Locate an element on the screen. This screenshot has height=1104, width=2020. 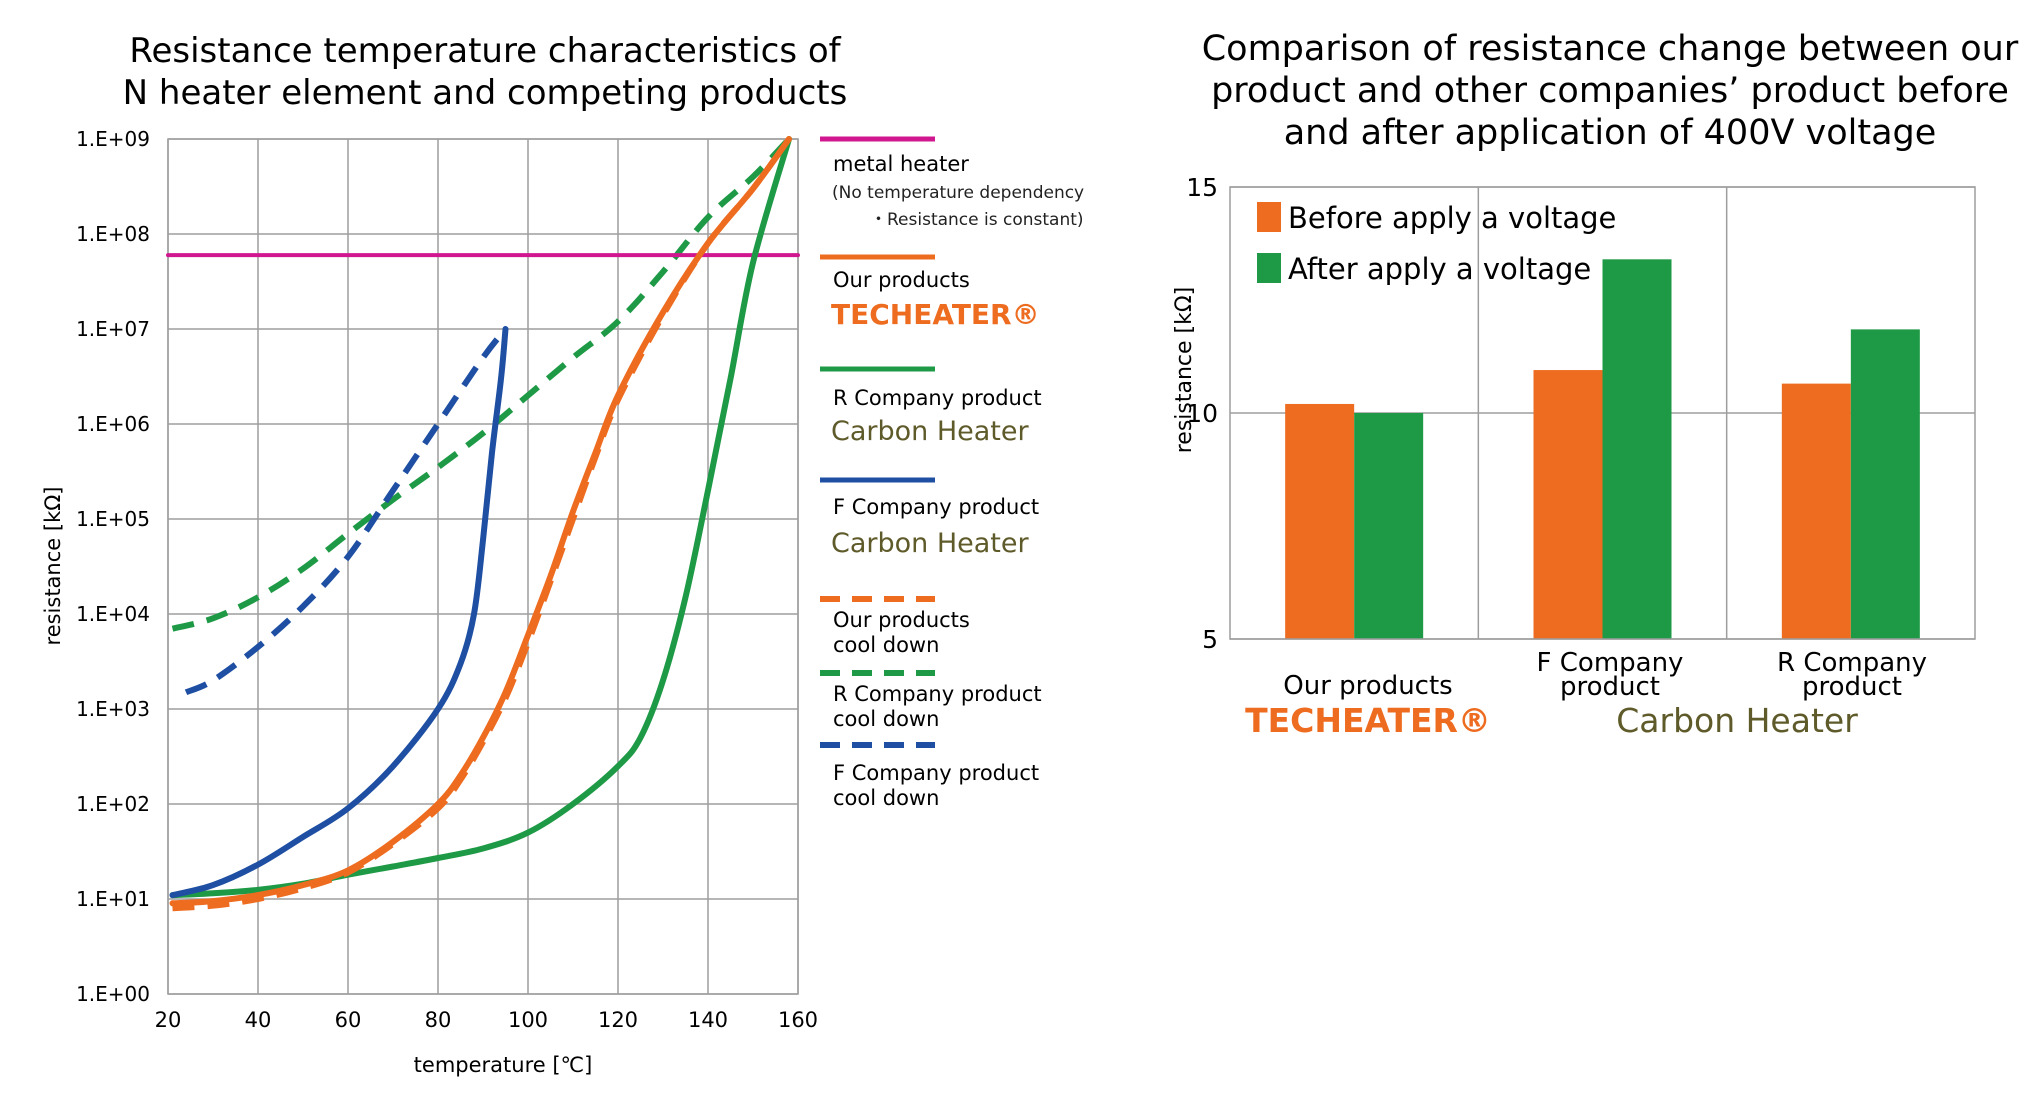
category-label-ours: Our products is located at coordinates (1367, 686).